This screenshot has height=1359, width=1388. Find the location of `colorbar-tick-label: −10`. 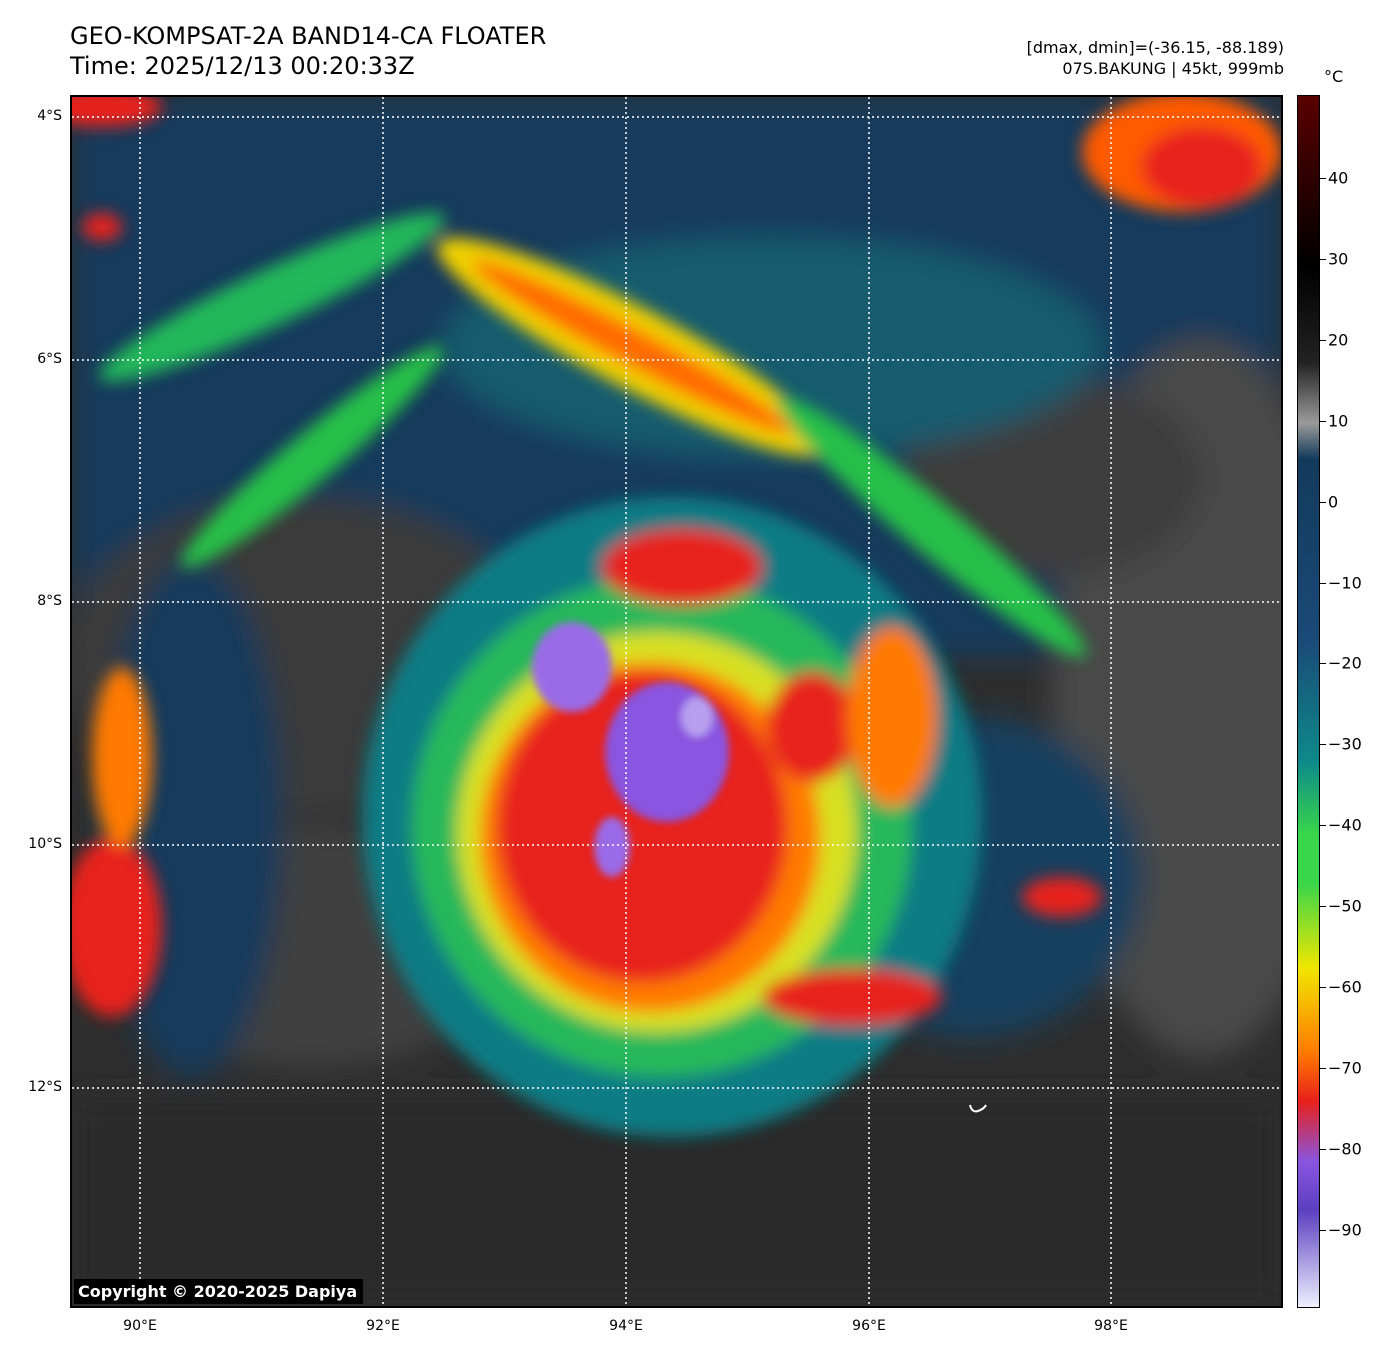

colorbar-tick-label: −10 is located at coordinates (1345, 583).